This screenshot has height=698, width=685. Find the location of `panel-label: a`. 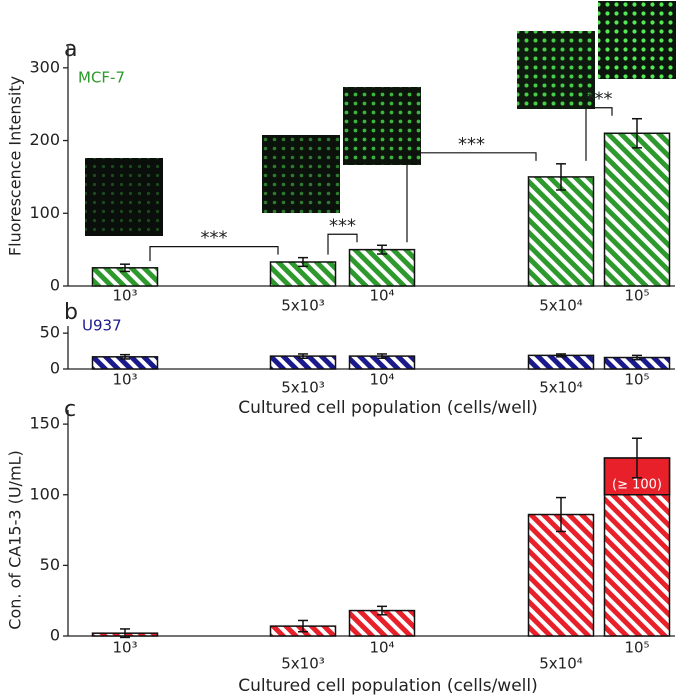

panel-label: a is located at coordinates (70, 49).